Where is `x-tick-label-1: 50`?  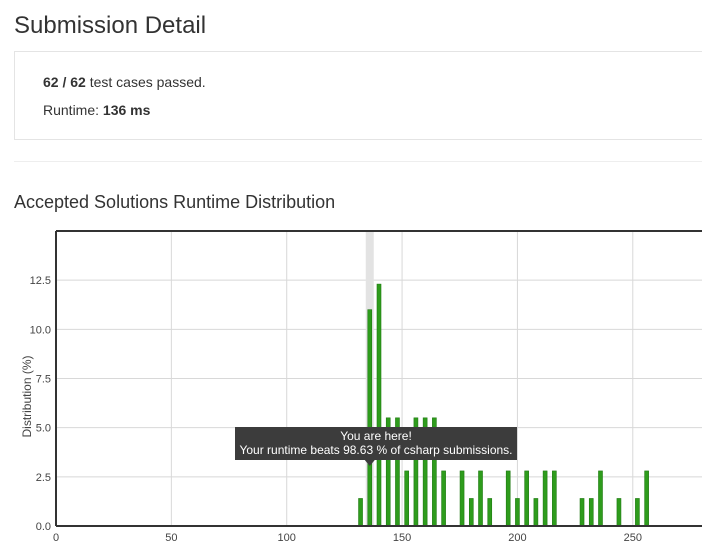
x-tick-label-1: 50 is located at coordinates (171, 538).